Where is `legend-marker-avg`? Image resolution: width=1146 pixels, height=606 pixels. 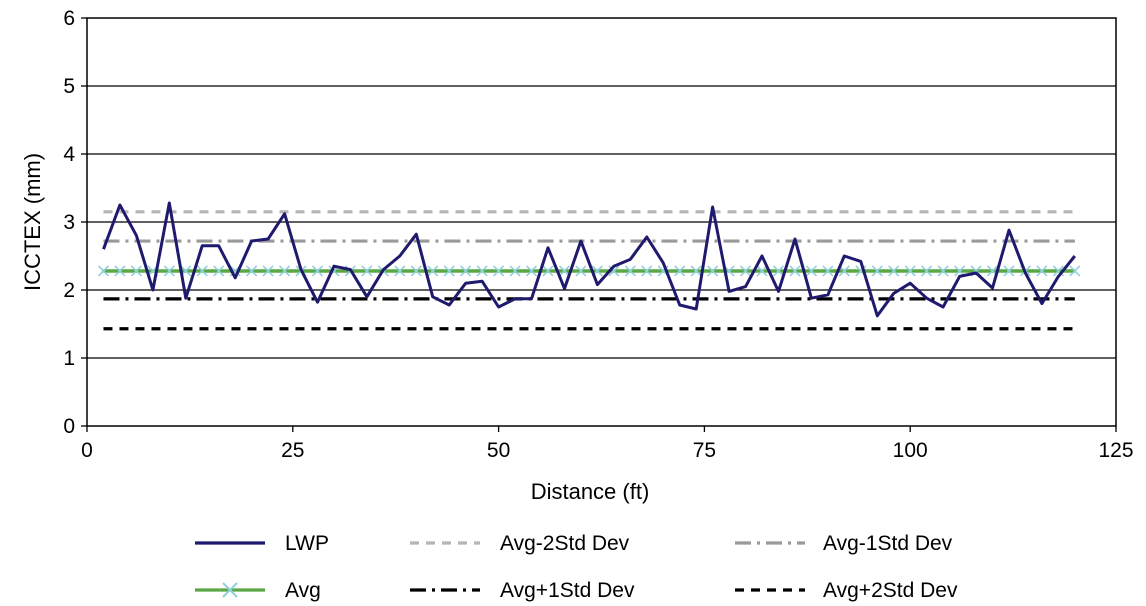 legend-marker-avg is located at coordinates (230, 590).